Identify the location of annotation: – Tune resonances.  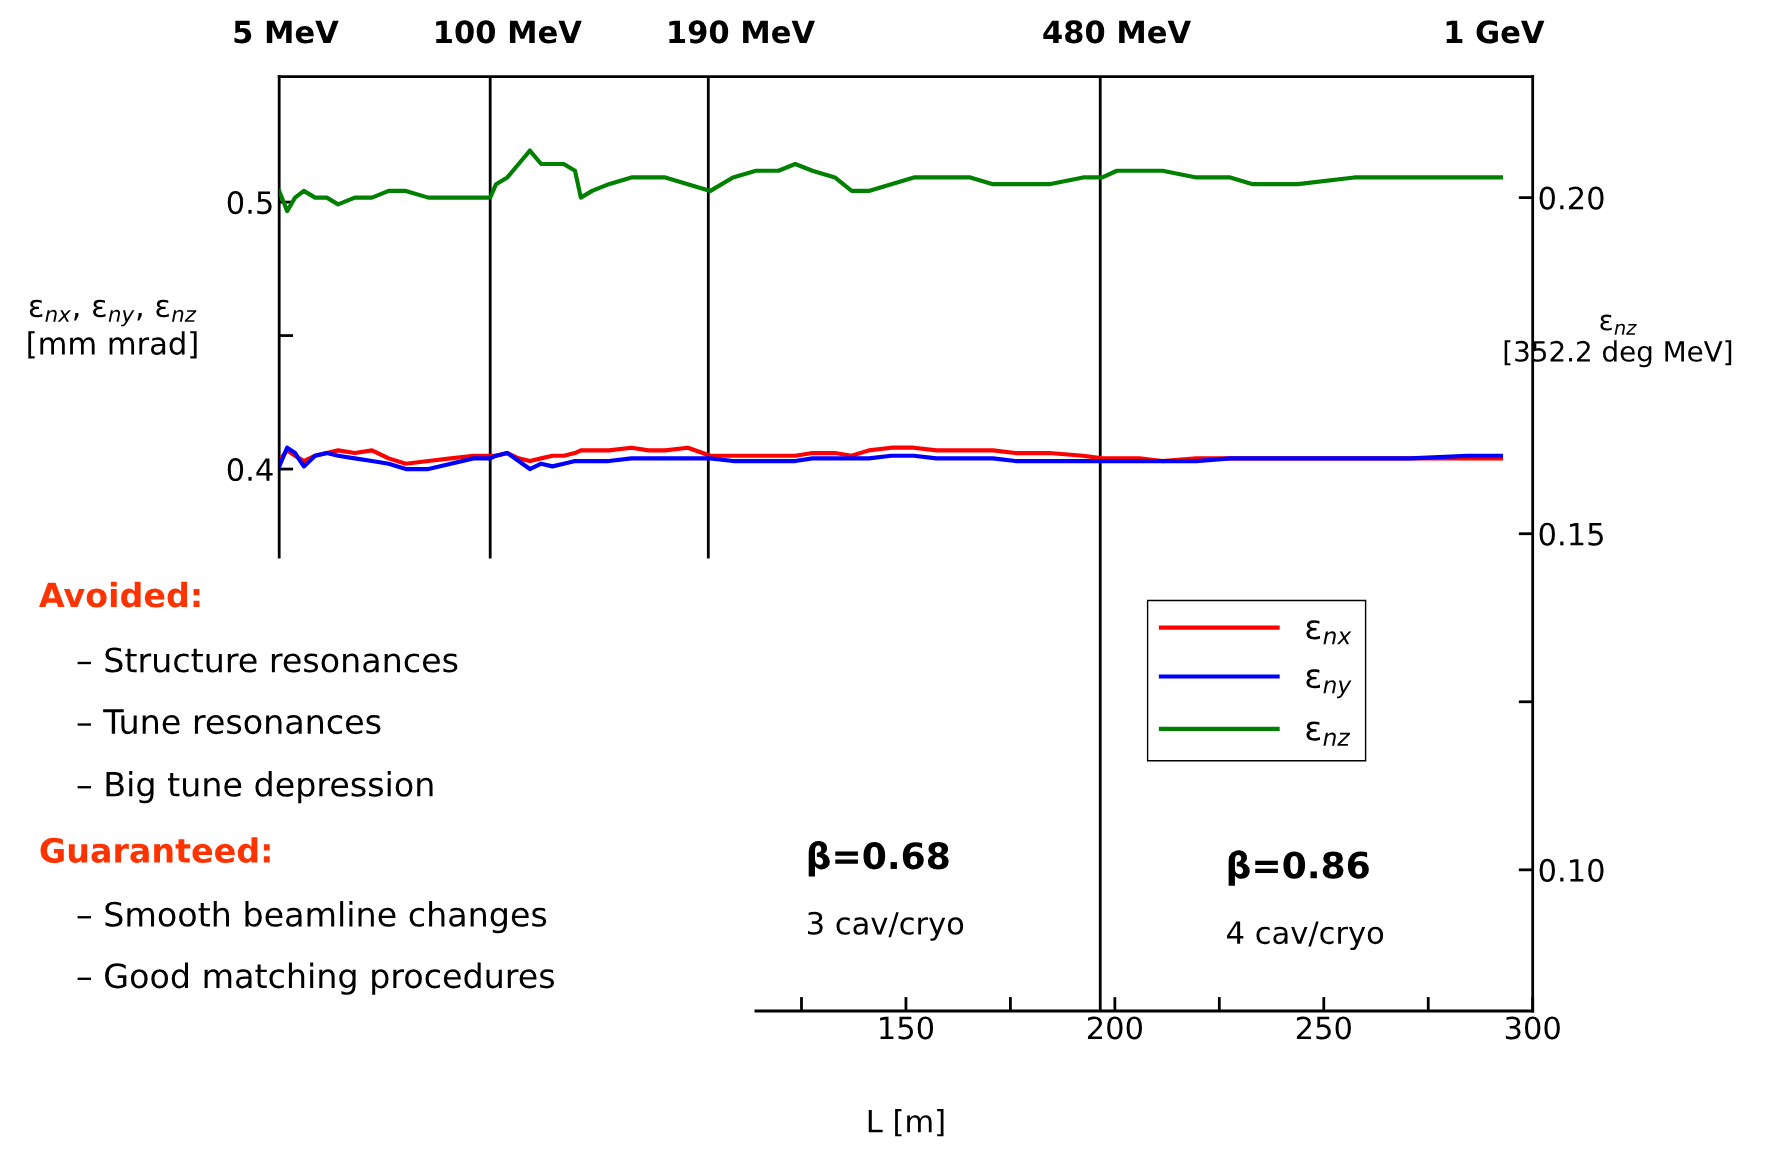
(229, 722).